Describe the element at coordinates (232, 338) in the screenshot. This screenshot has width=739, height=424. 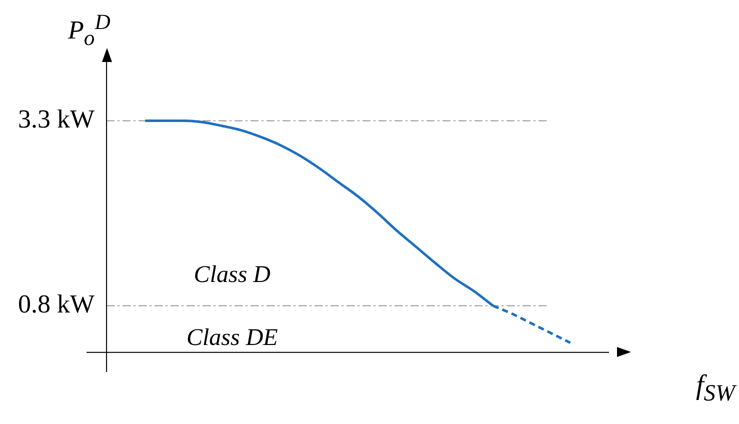
I see `annotation: Class DE` at that location.